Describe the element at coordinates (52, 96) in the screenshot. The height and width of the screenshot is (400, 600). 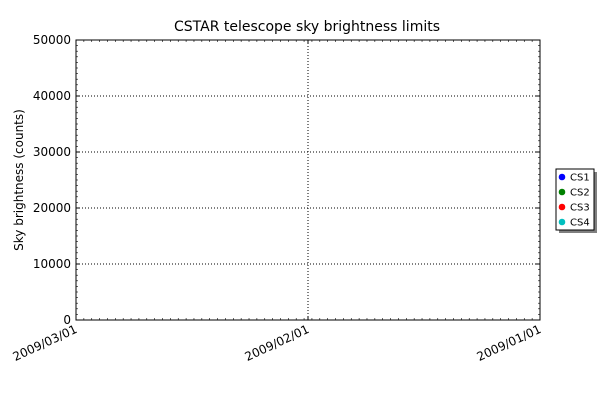
I see `y-tick-label: 40000` at that location.